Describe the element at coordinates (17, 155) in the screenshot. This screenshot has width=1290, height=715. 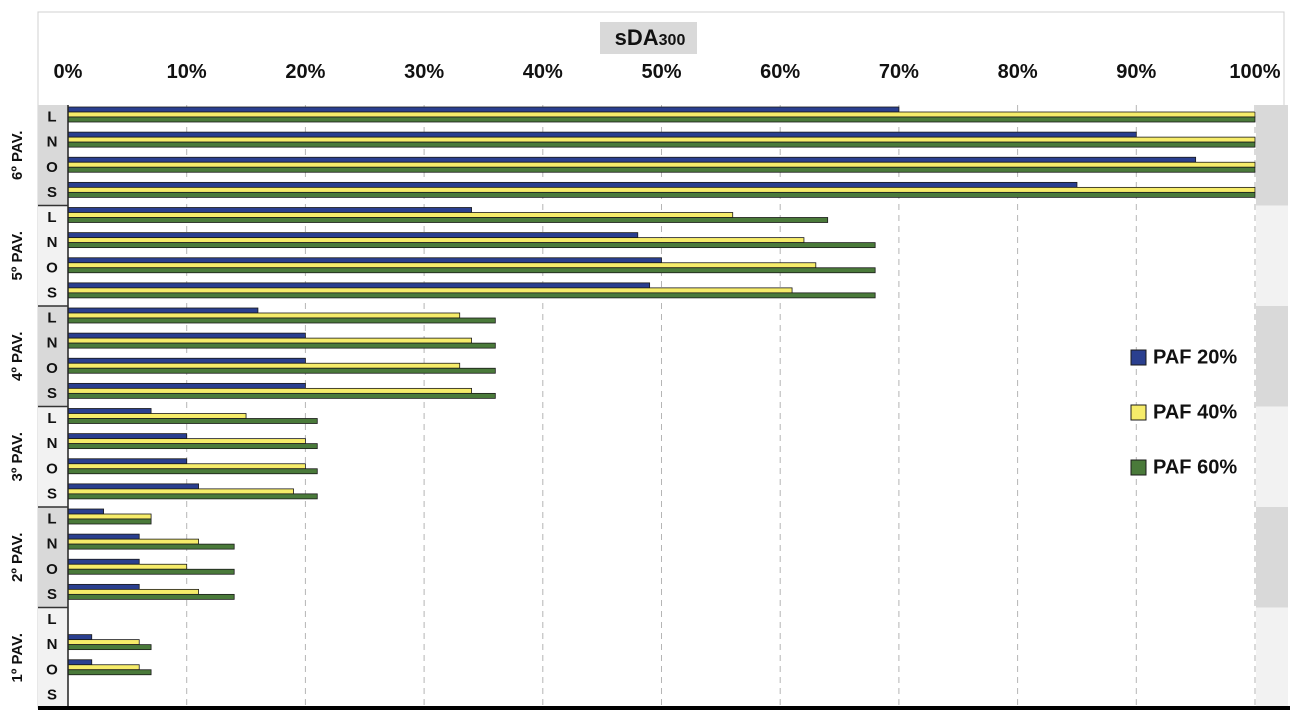
I see `floor-label: 6º PAV.` at that location.